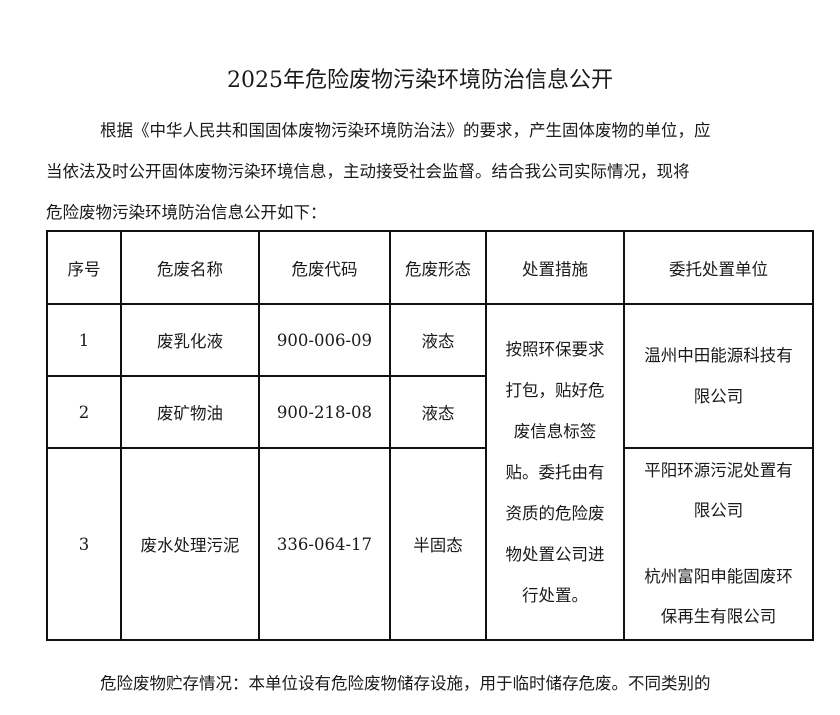  Describe the element at coordinates (438, 544) in the screenshot. I see `waste-form: 半固态` at that location.